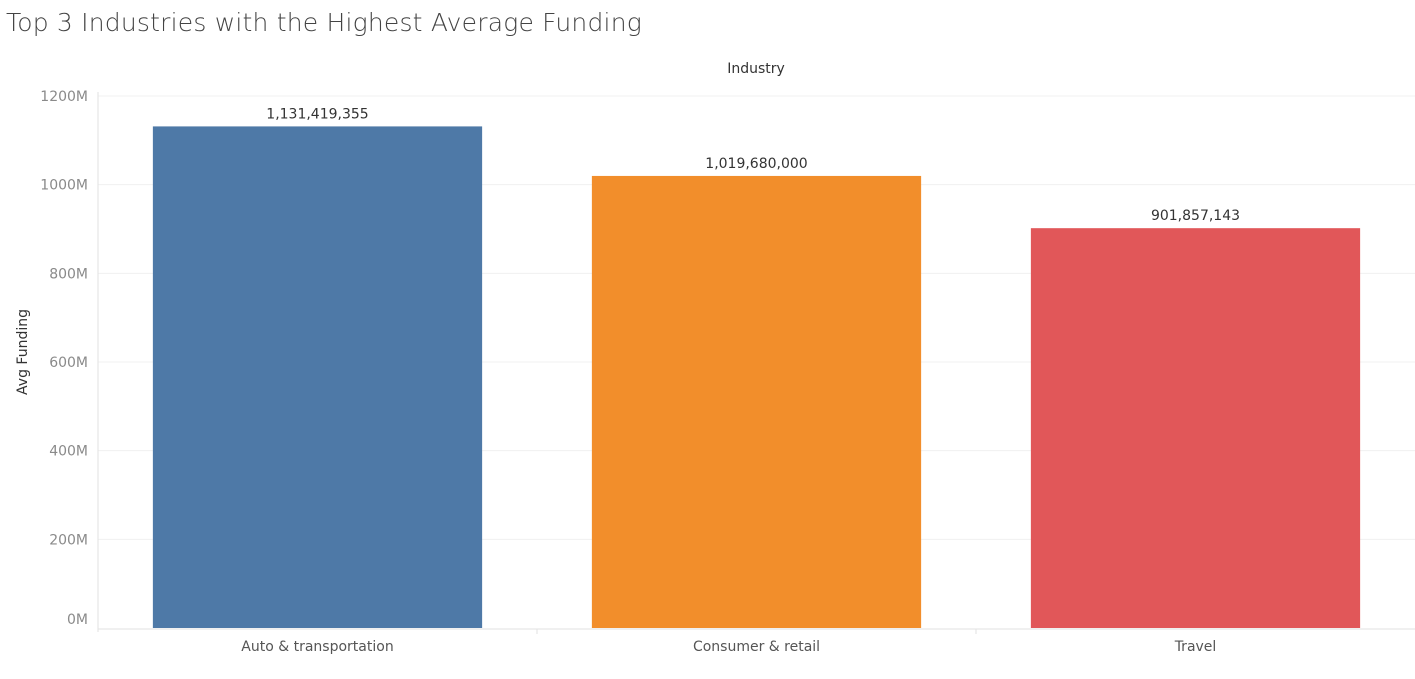 This screenshot has width=1415, height=679. I want to click on category-label: Consumer & retail, so click(756, 647).